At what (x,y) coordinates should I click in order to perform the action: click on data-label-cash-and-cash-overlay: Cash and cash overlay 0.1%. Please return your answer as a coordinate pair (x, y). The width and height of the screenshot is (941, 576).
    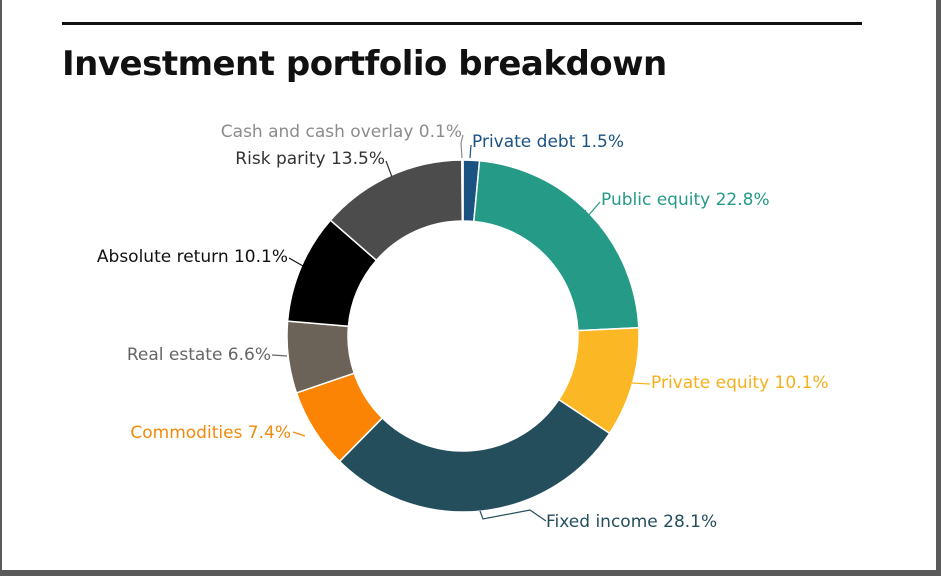
    Looking at the image, I should click on (341, 132).